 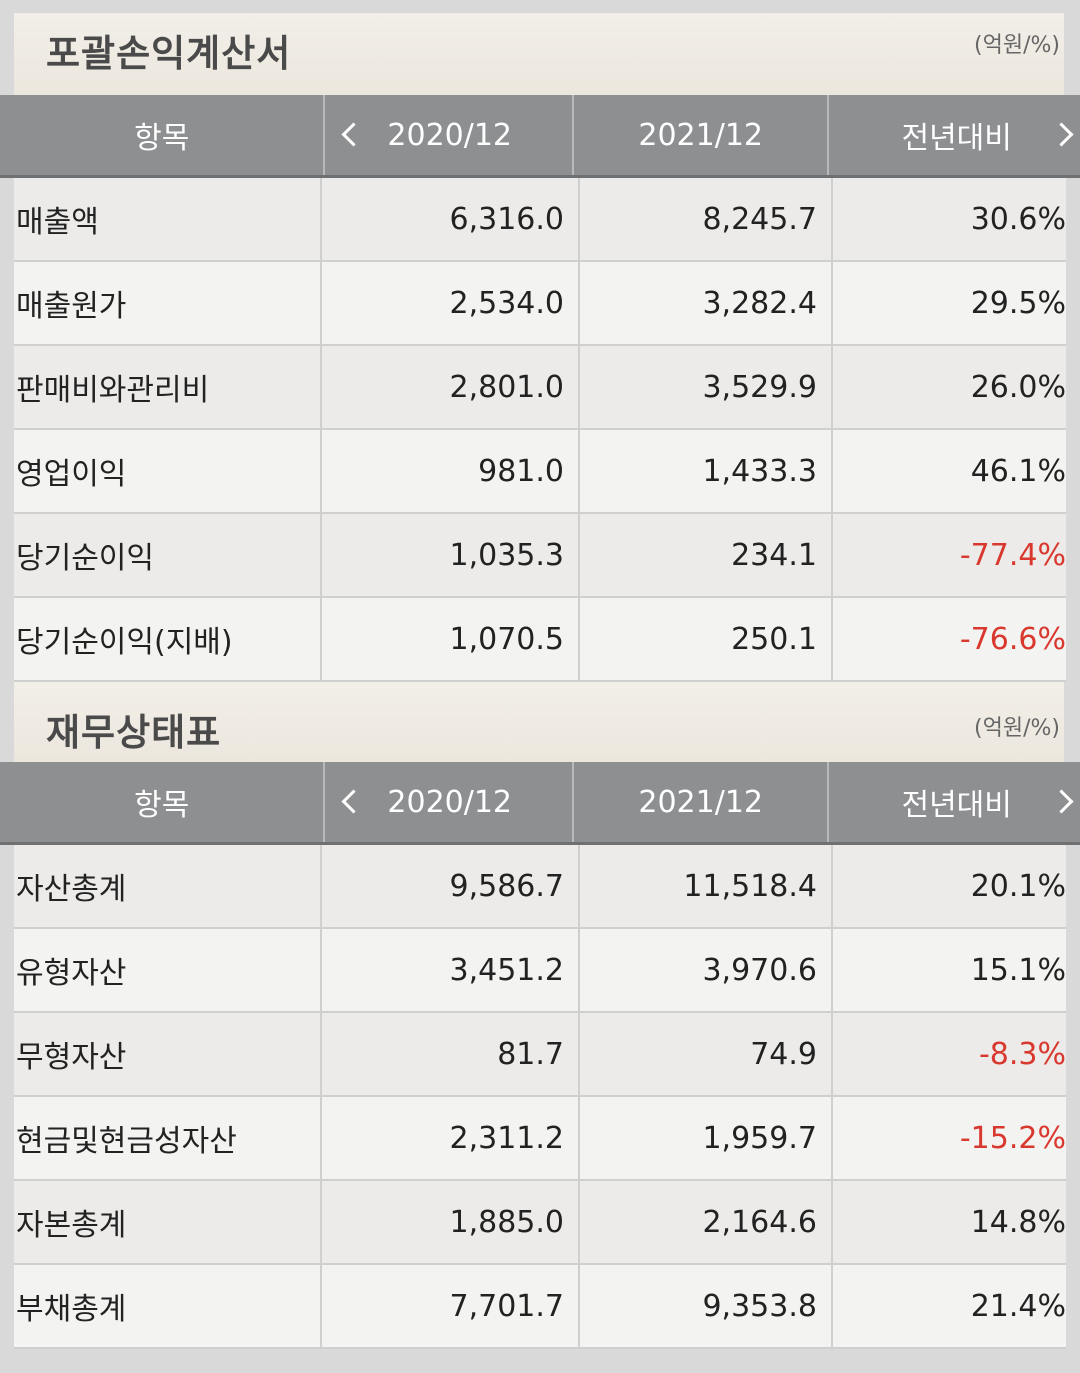 I want to click on table-row: 영업이익 981.0 1,433.3 46.1%, so click(x=540, y=472).